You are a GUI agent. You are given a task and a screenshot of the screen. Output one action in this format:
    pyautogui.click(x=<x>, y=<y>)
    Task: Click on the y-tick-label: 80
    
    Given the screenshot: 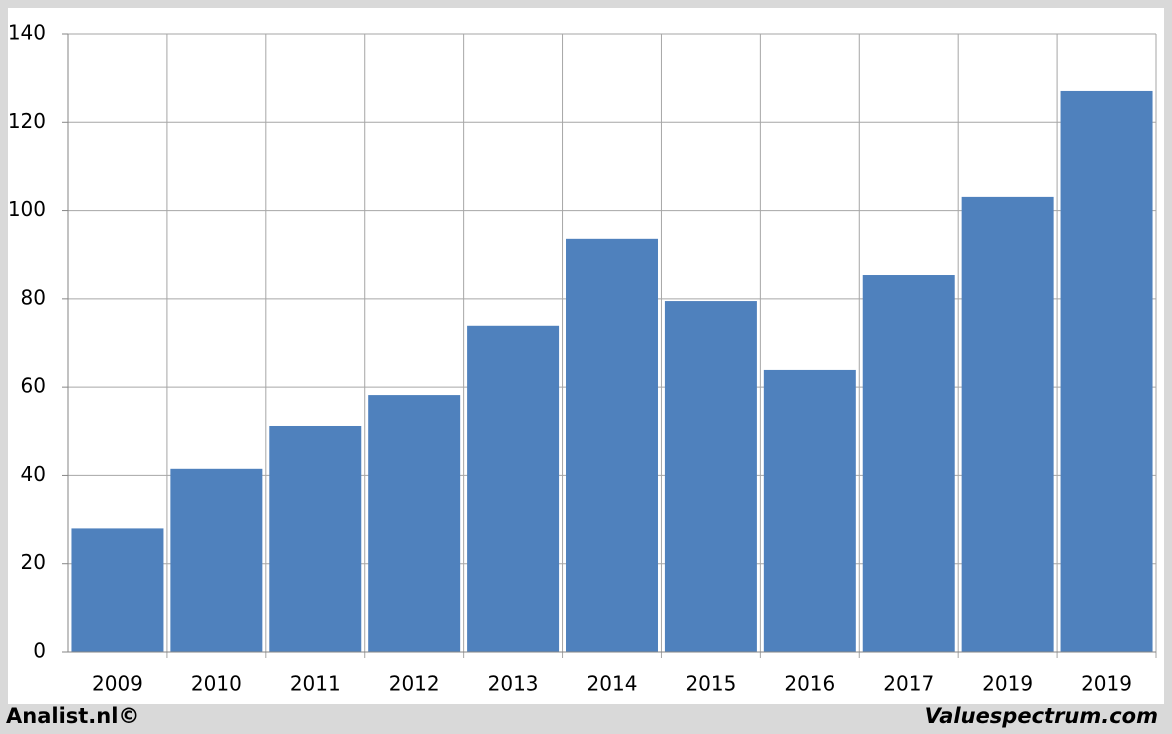 What is the action you would take?
    pyautogui.click(x=33, y=297)
    